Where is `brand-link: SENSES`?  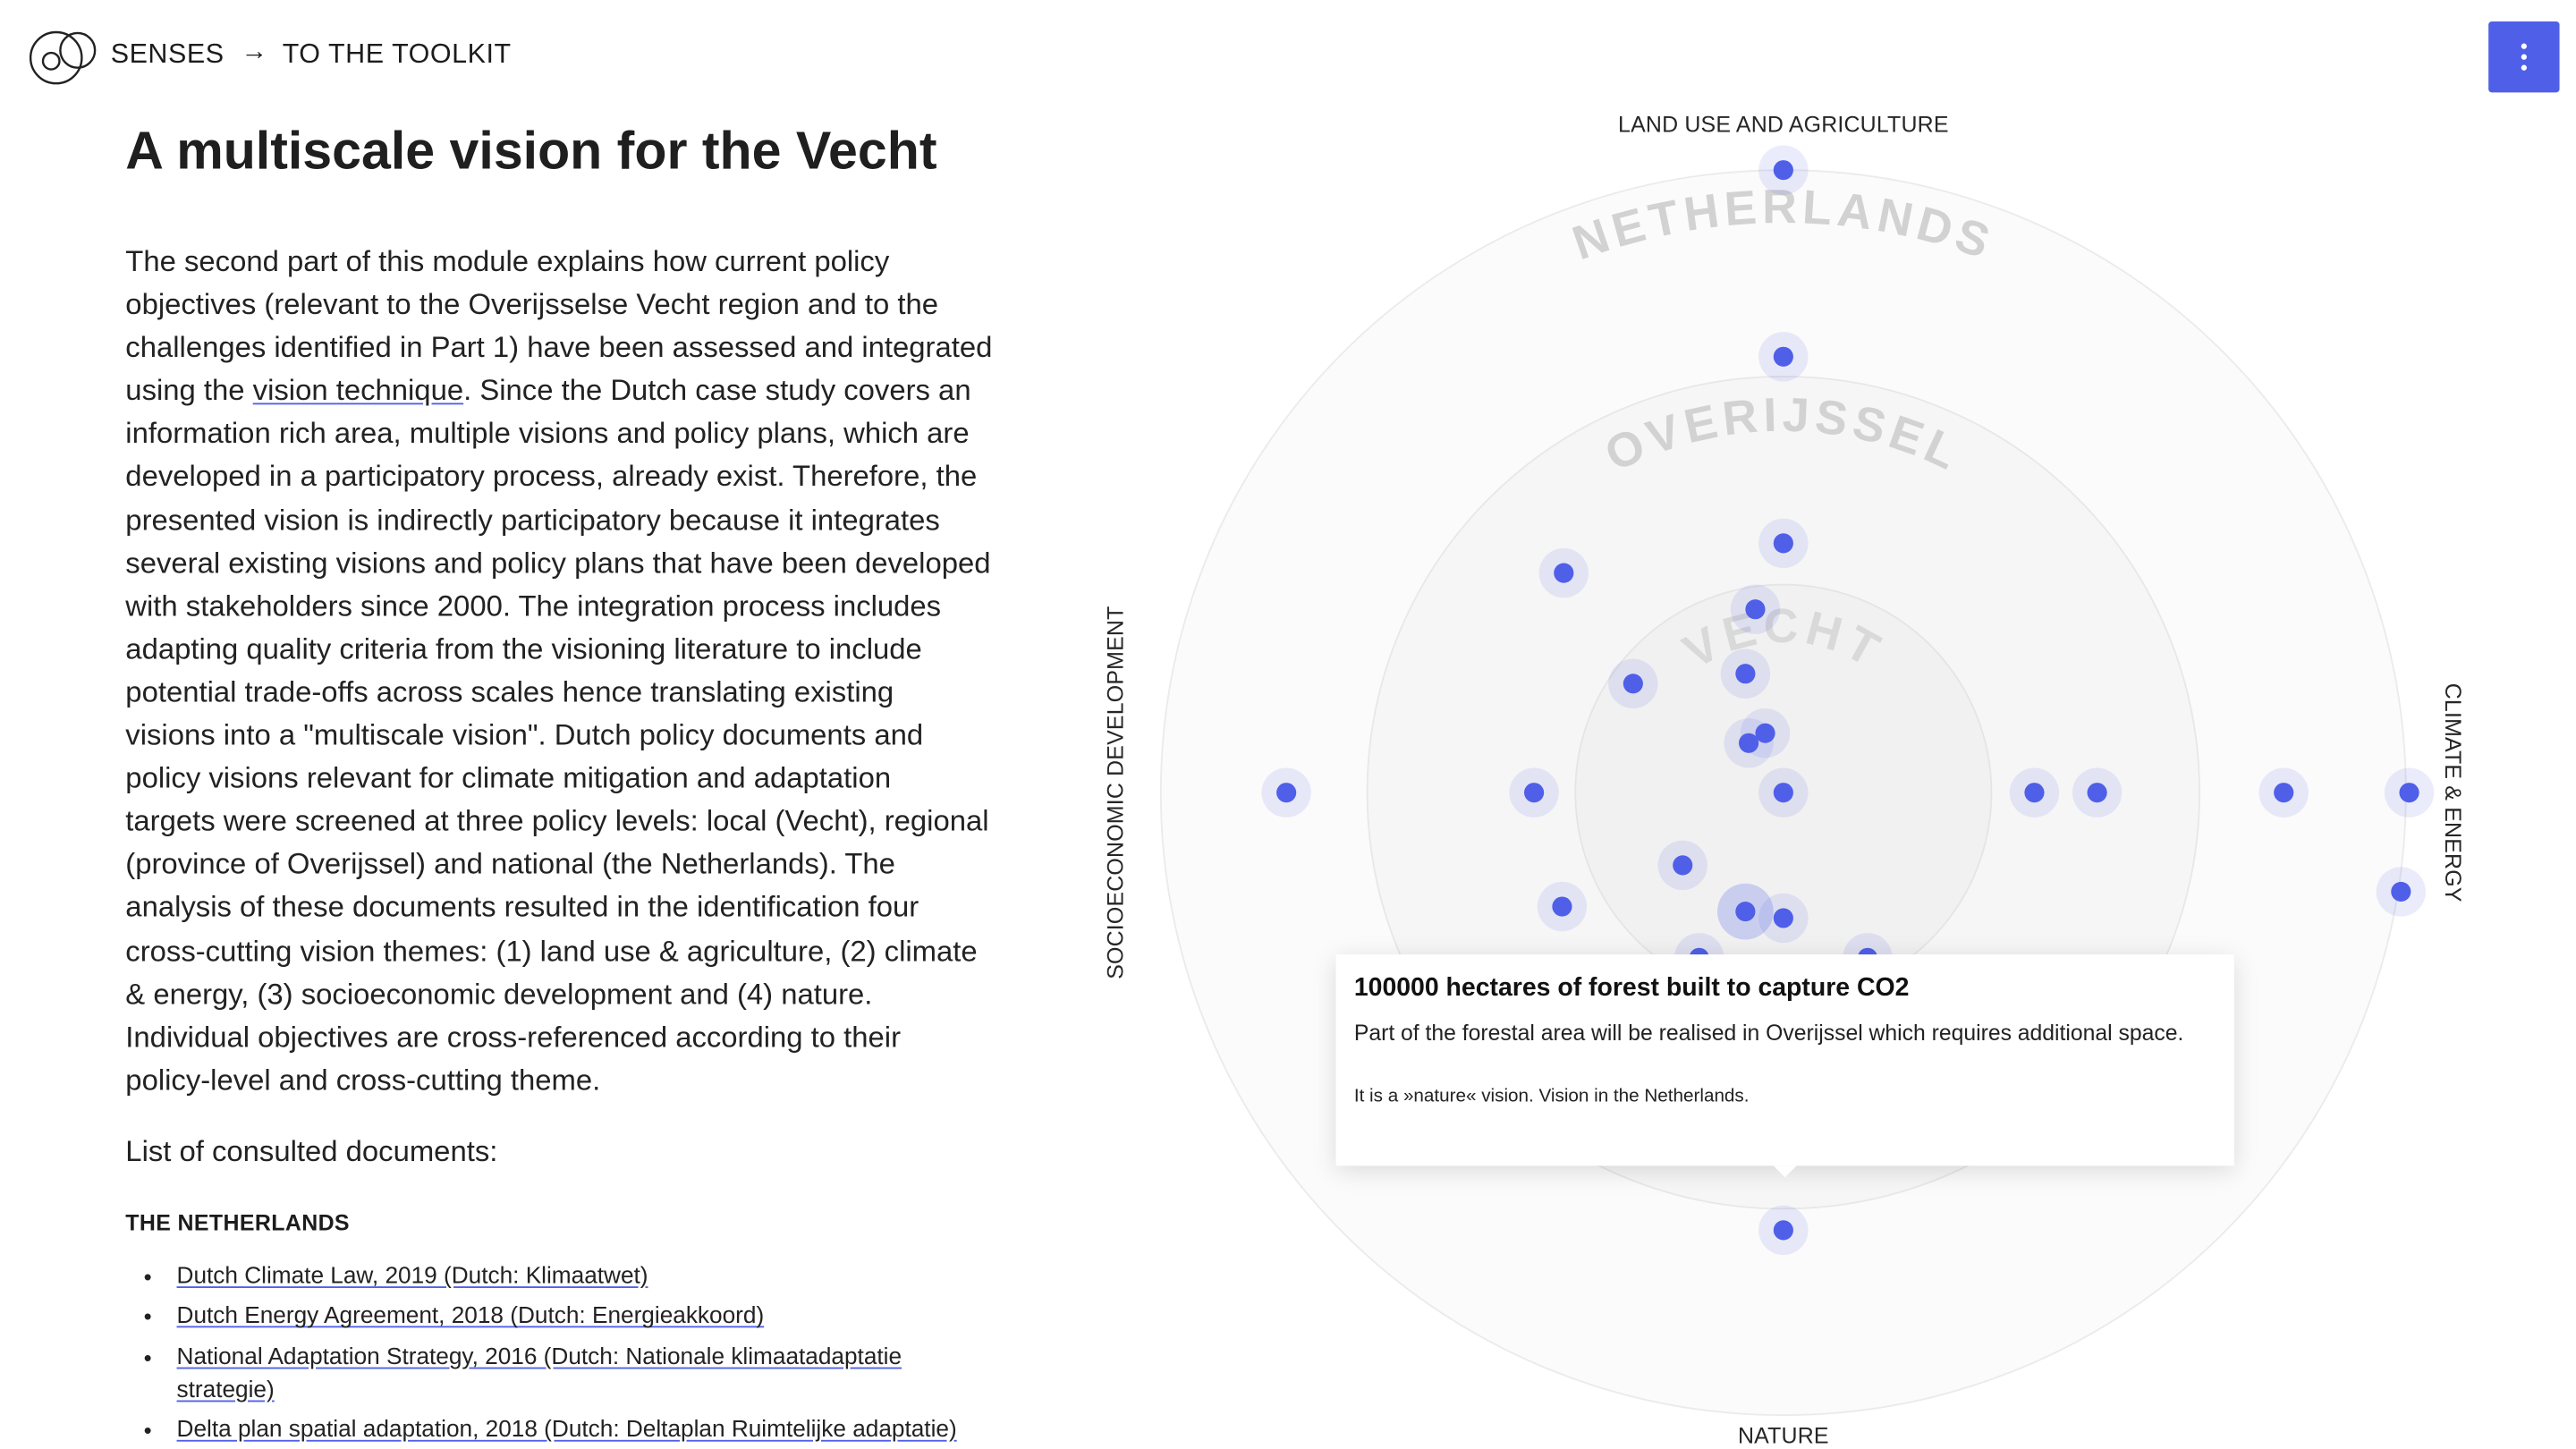
brand-link: SENSES is located at coordinates (167, 54).